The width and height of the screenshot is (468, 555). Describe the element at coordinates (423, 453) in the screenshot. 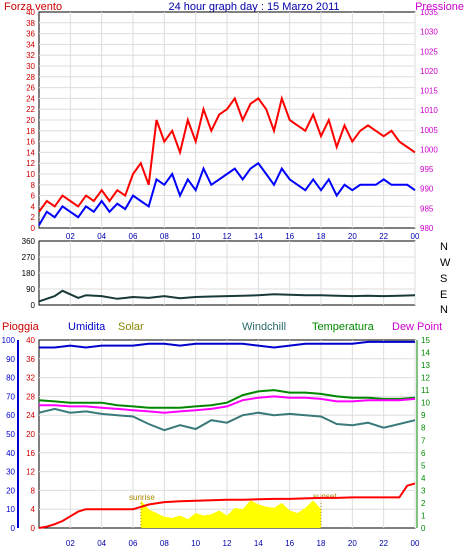

I see `temperature-tick-label: 6` at that location.